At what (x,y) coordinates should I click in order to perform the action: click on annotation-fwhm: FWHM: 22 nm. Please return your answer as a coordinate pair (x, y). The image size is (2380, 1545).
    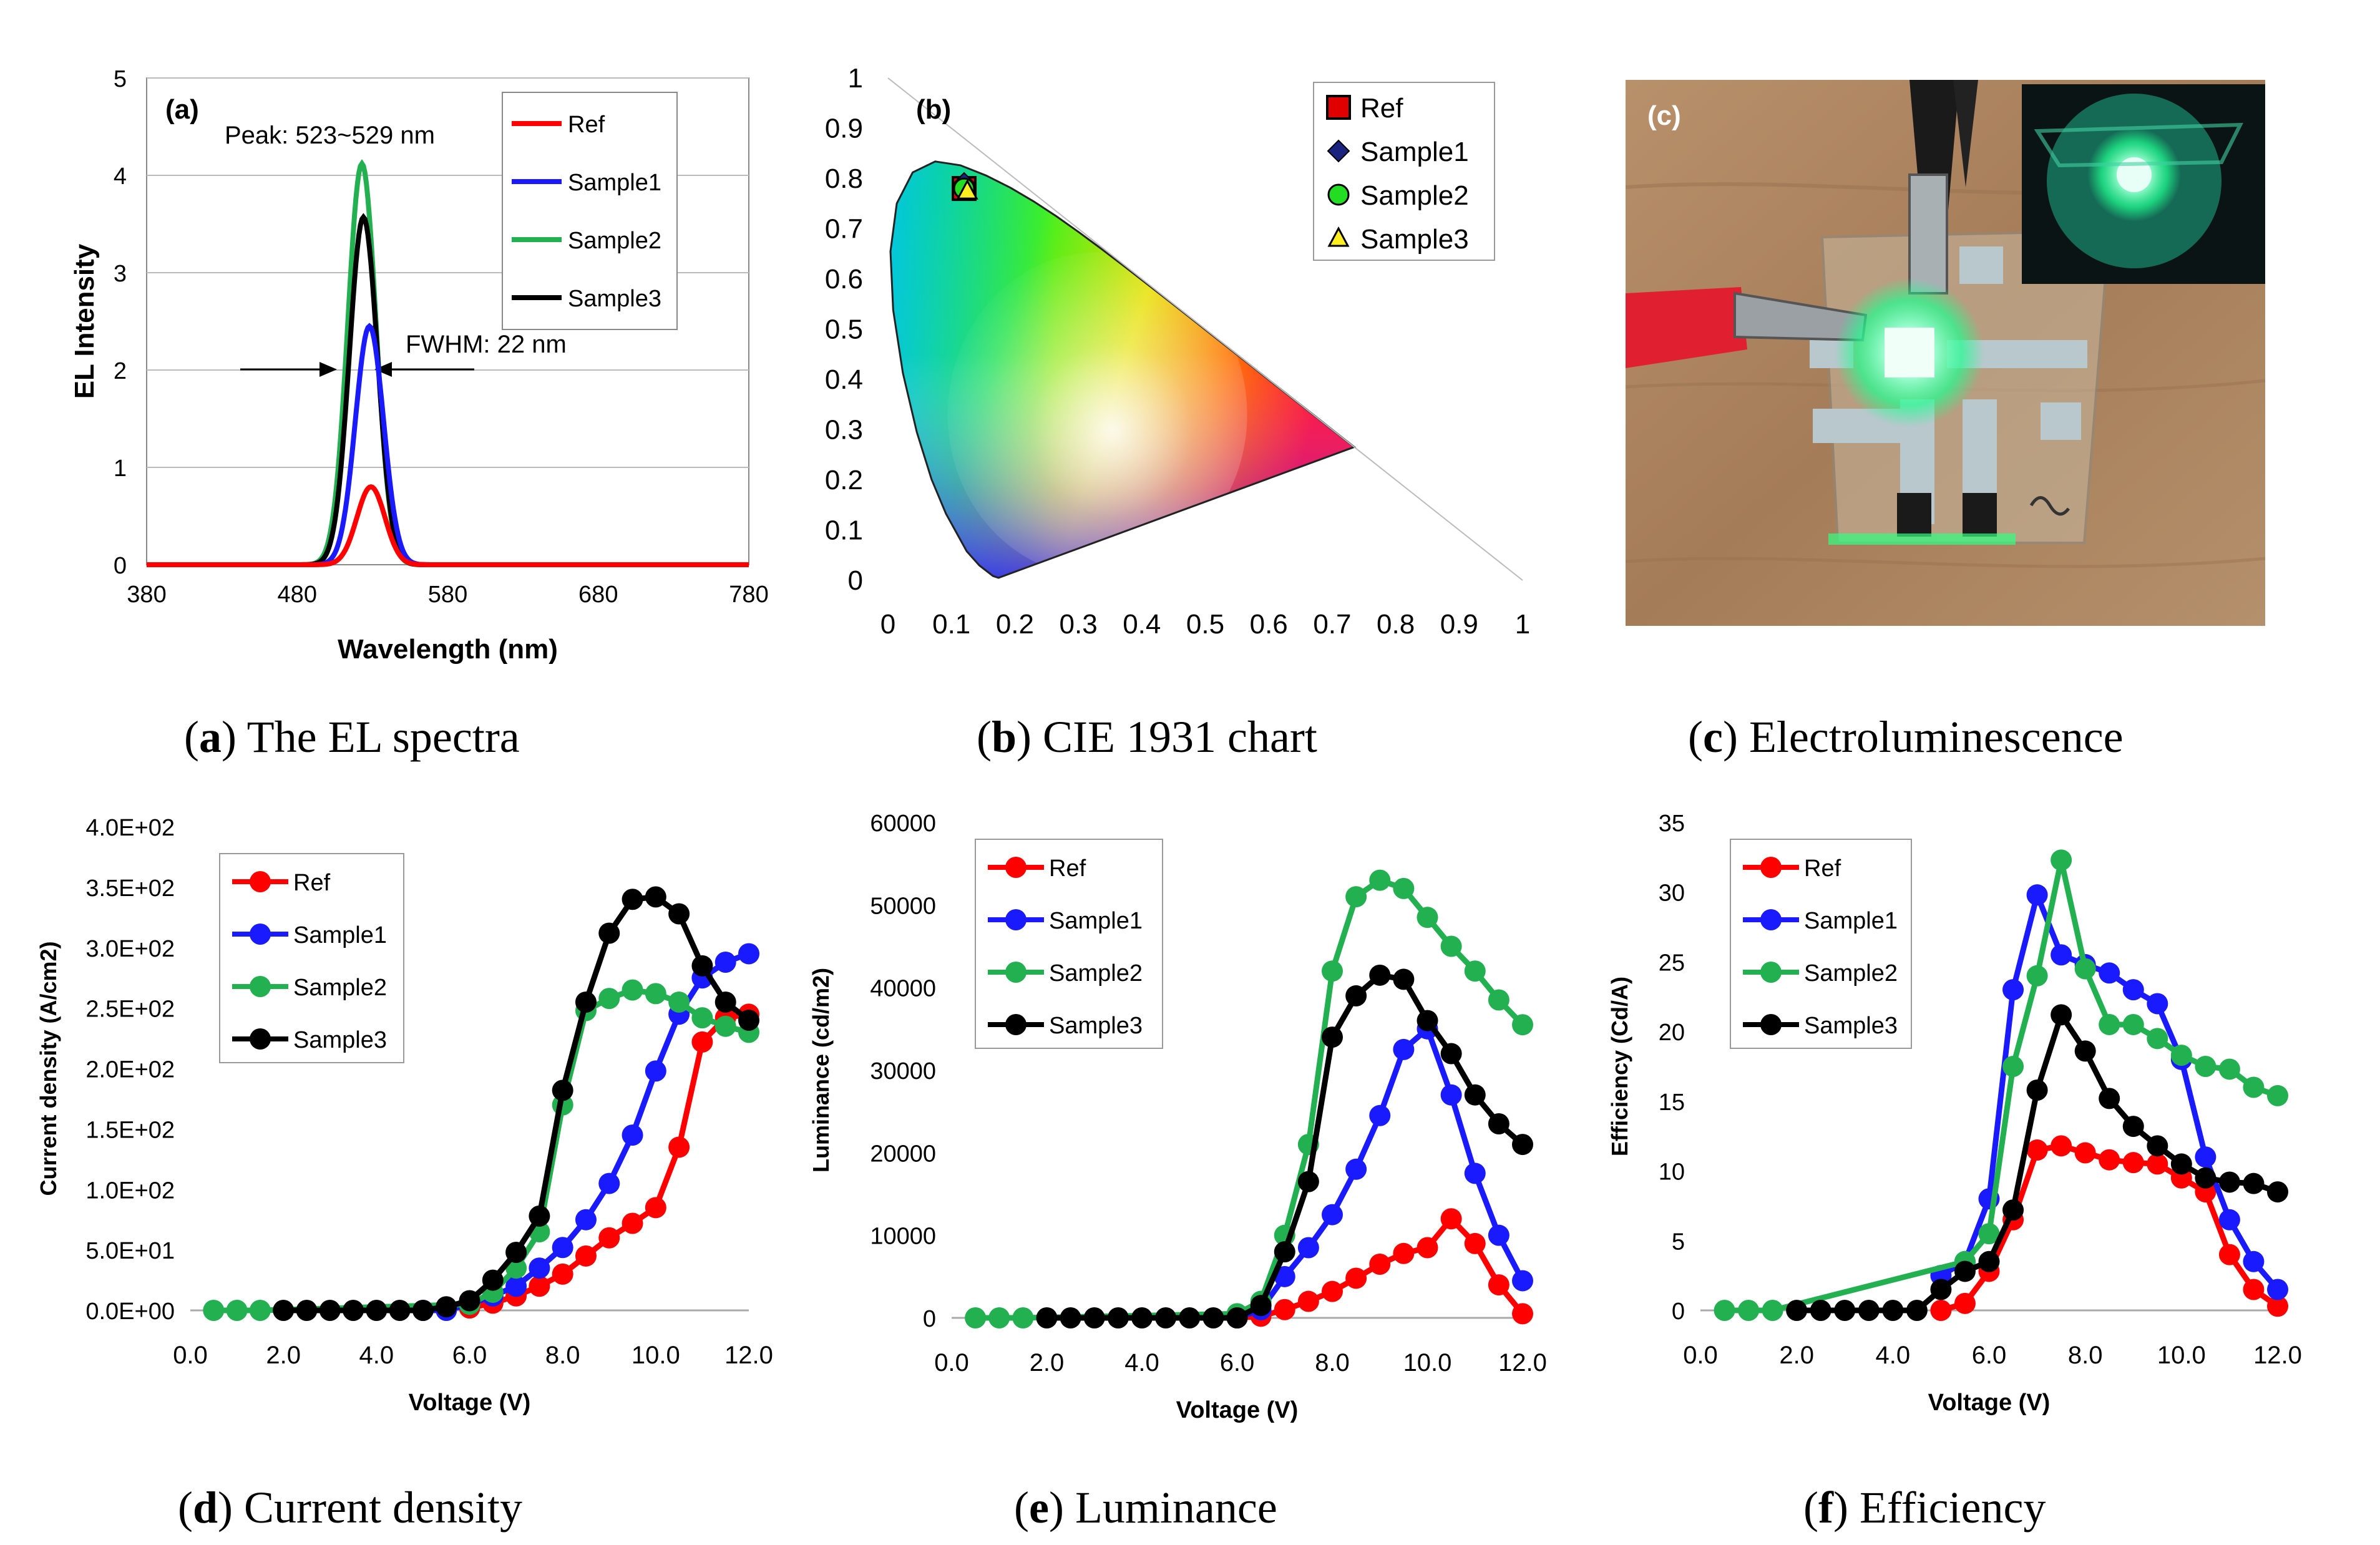
    Looking at the image, I should click on (487, 344).